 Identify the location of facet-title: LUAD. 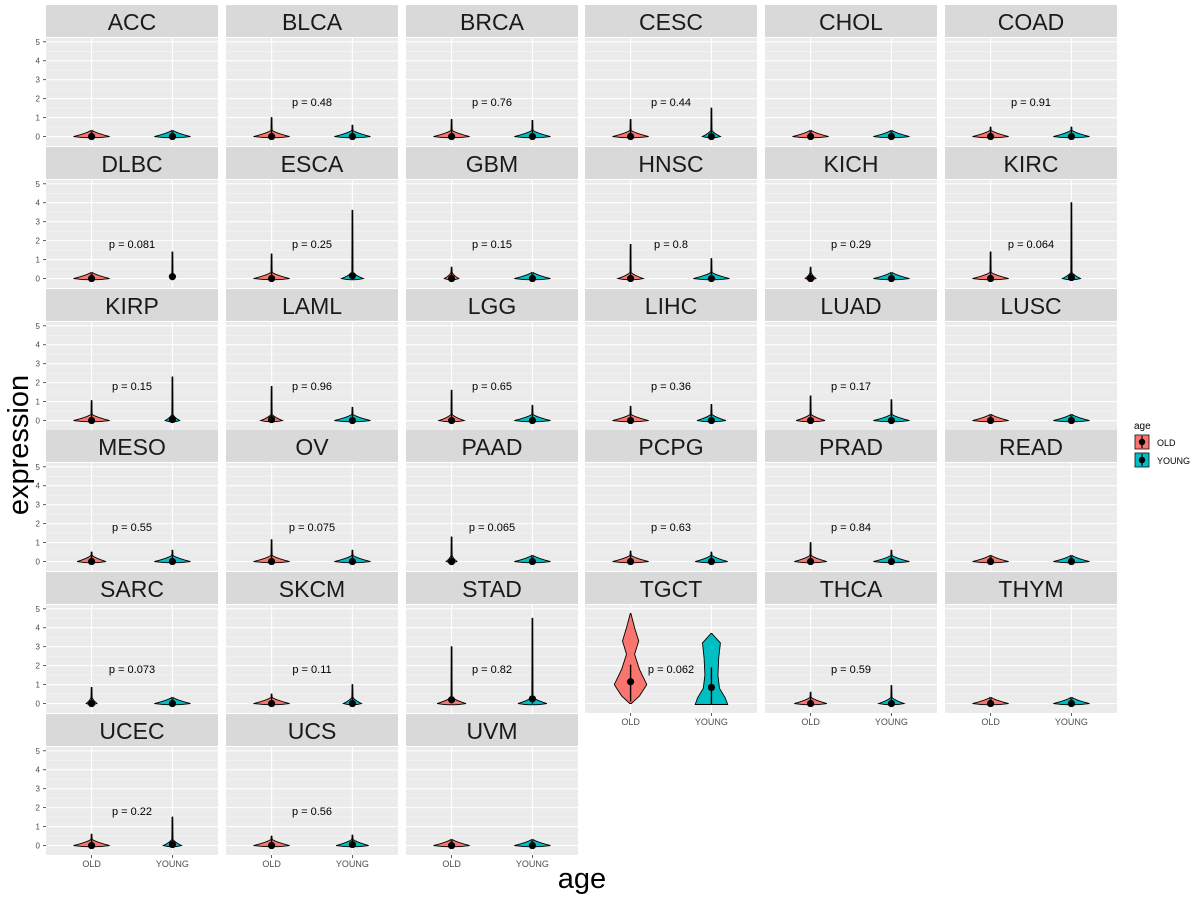
(850, 306).